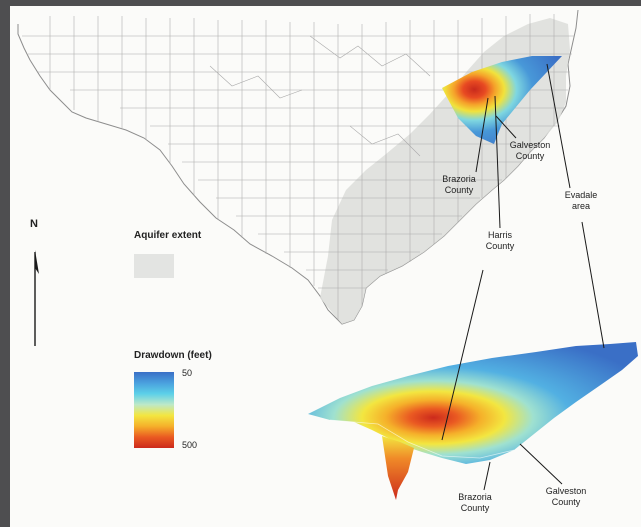 This screenshot has width=641, height=527. I want to click on surface-ridge, so click(422, 439).